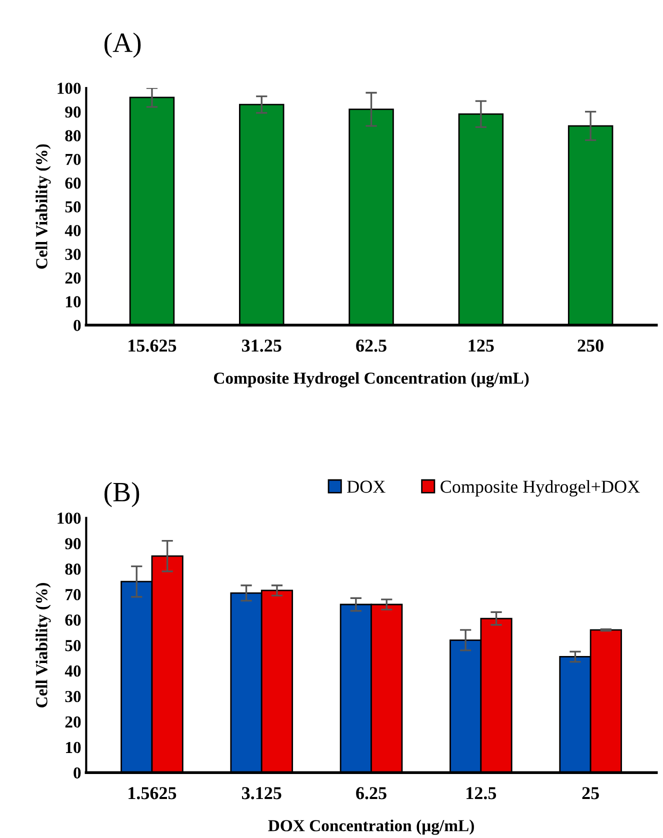 The width and height of the screenshot is (663, 838). What do you see at coordinates (481, 793) in the screenshot?
I see `x-tick-label: 12.5` at bounding box center [481, 793].